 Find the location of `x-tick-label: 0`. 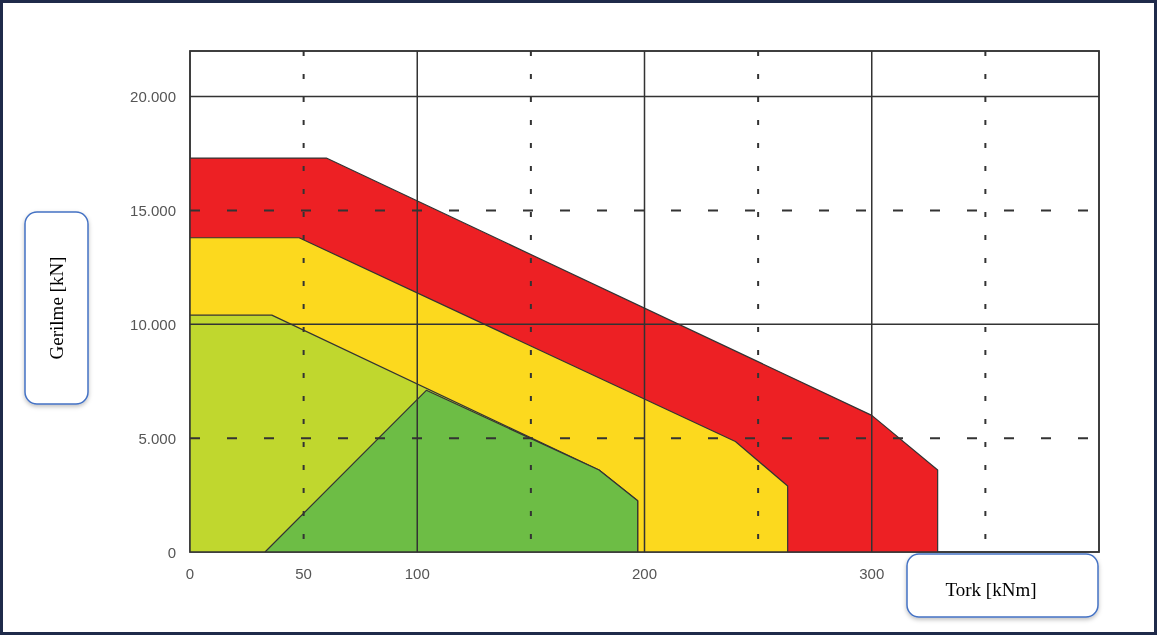

x-tick-label: 0 is located at coordinates (190, 573).